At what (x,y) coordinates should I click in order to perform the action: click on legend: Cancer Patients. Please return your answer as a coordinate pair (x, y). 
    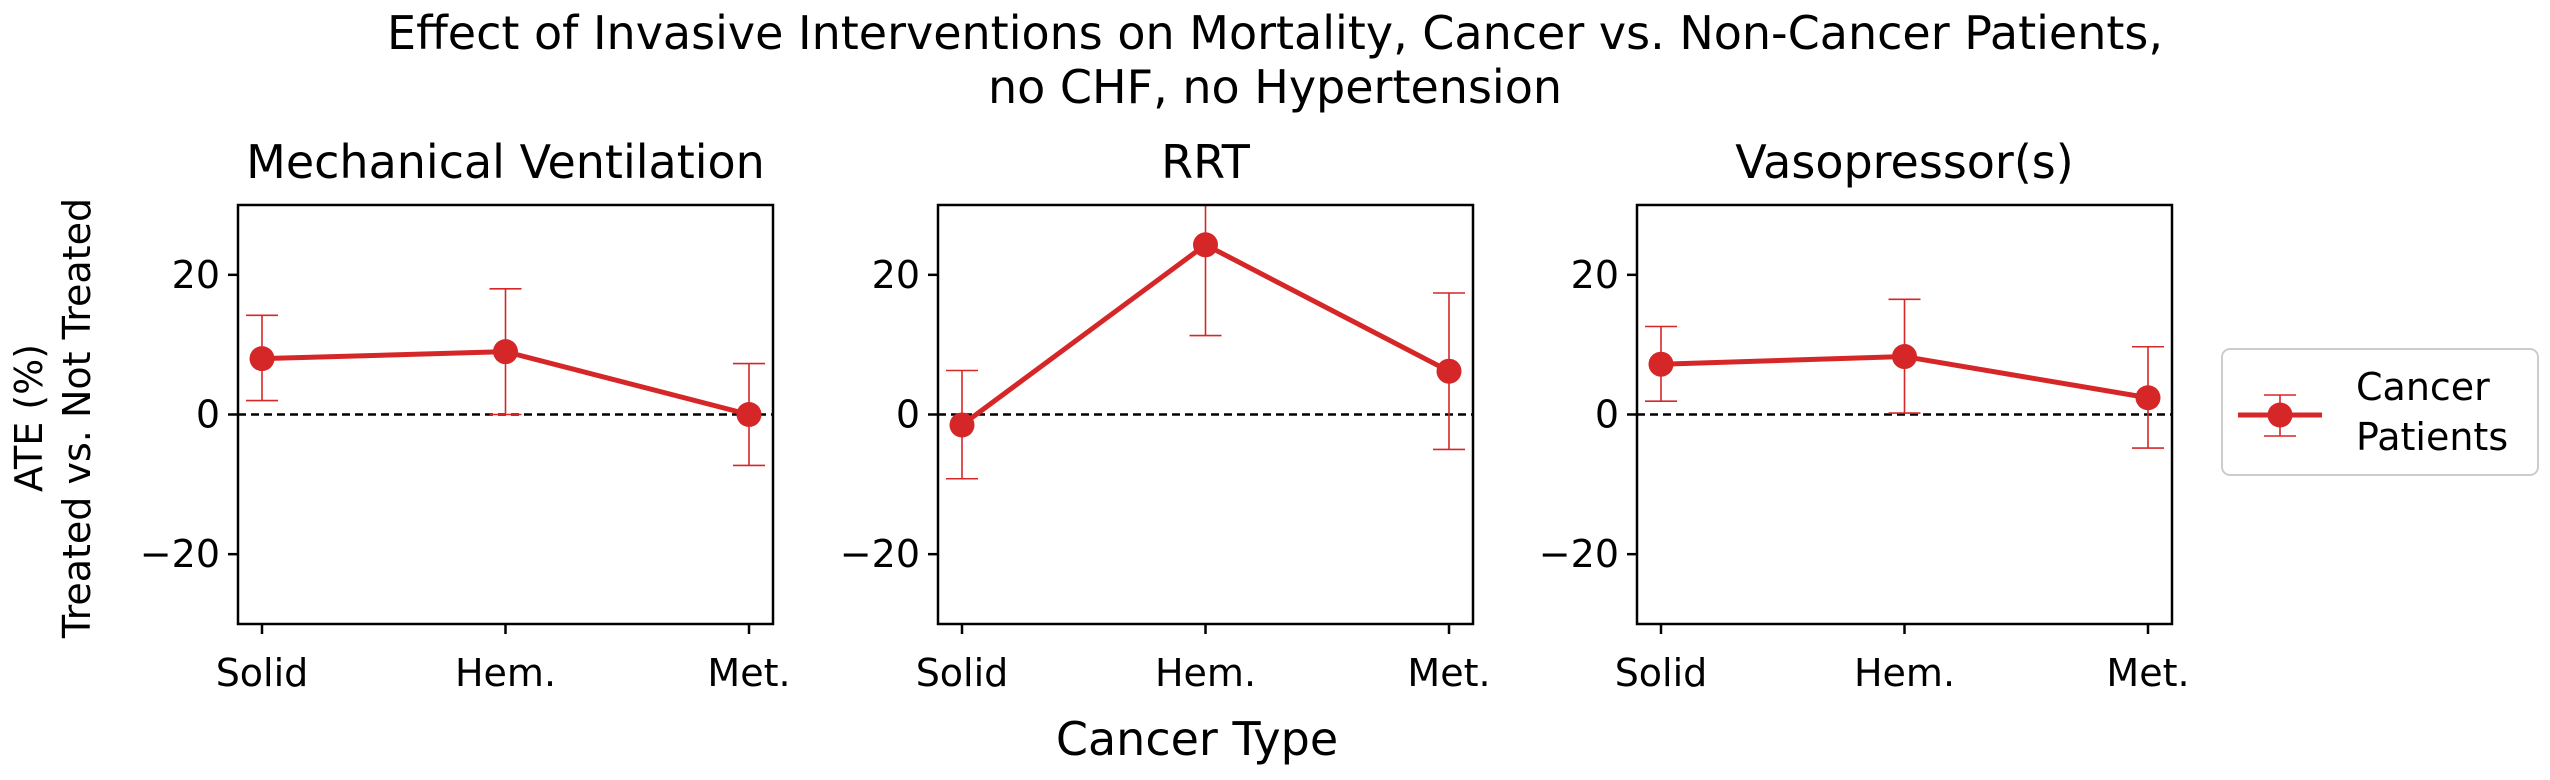
    Looking at the image, I should click on (2380, 412).